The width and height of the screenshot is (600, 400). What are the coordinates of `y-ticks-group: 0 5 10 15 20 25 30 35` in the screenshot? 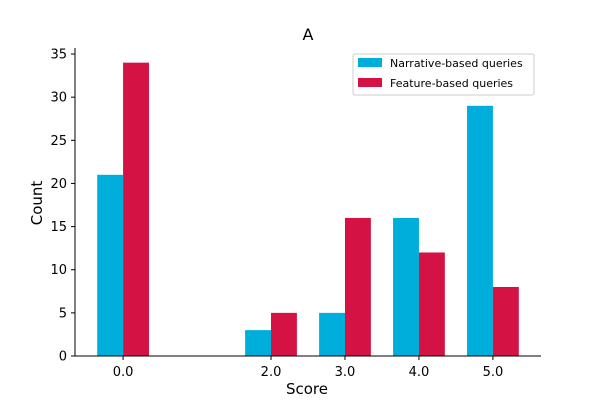 It's located at (62, 206).